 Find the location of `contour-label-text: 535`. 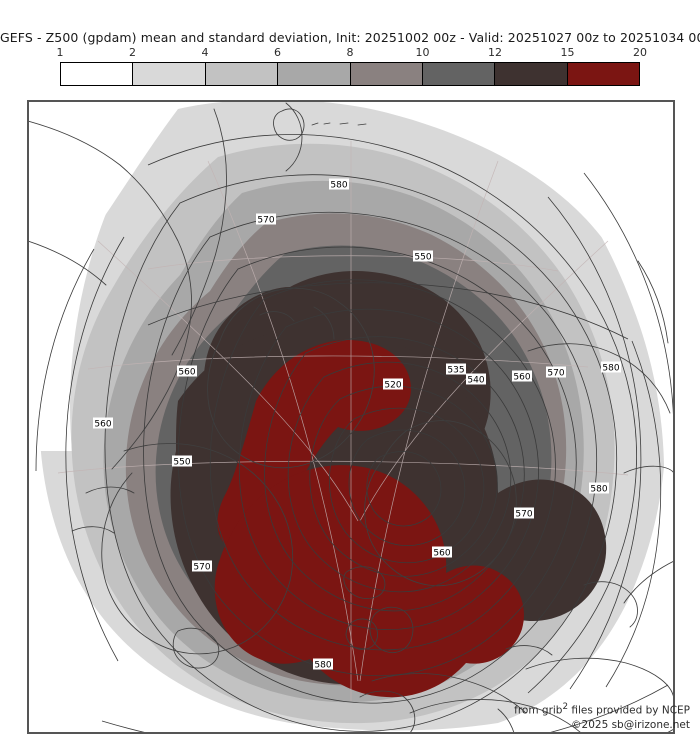

contour-label-text: 535 is located at coordinates (455, 370).